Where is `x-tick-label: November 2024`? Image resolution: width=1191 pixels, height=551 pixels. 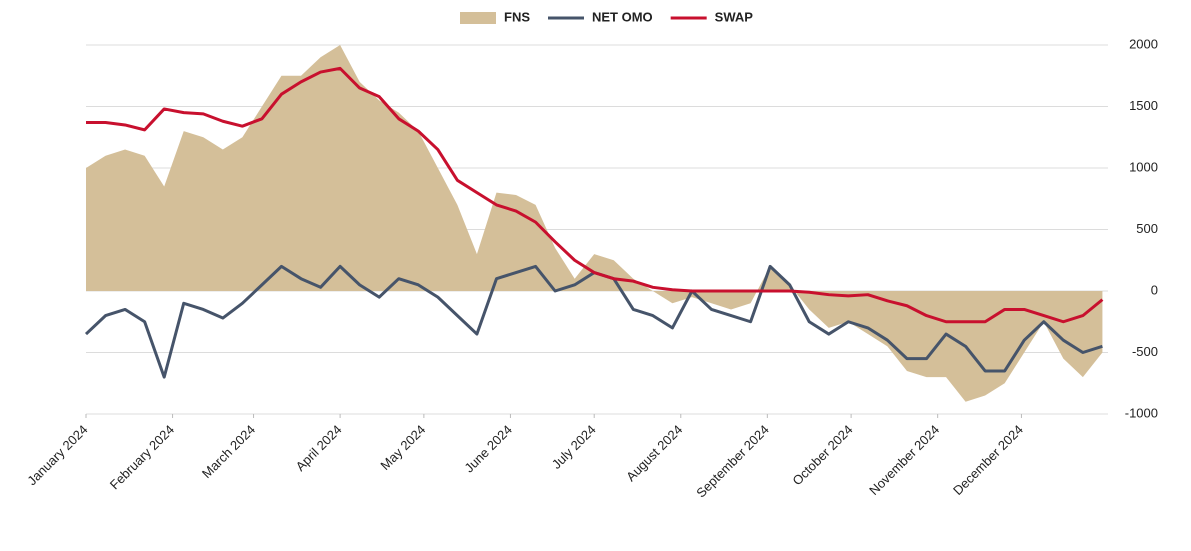
x-tick-label: November 2024 is located at coordinates (904, 460).